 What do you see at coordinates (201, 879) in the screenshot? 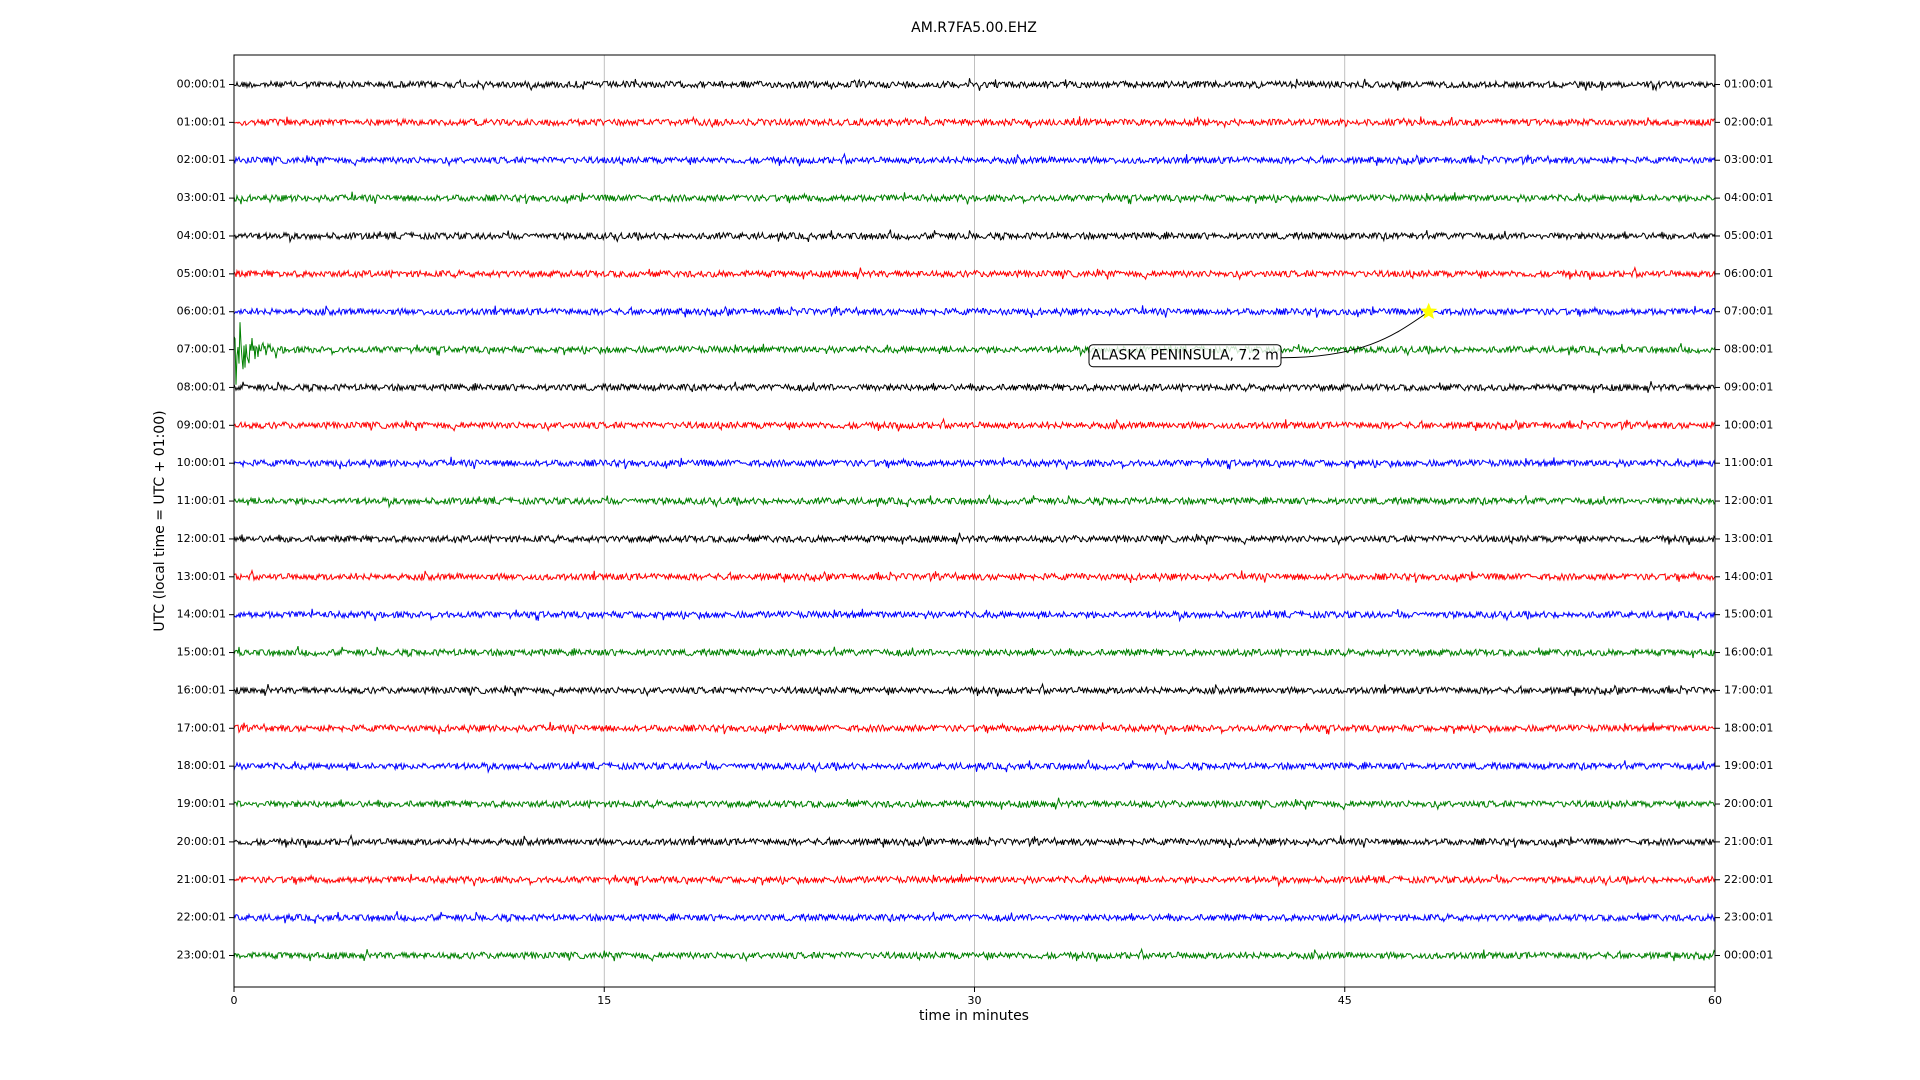
I see `y-tick-label: 21:00:01` at bounding box center [201, 879].